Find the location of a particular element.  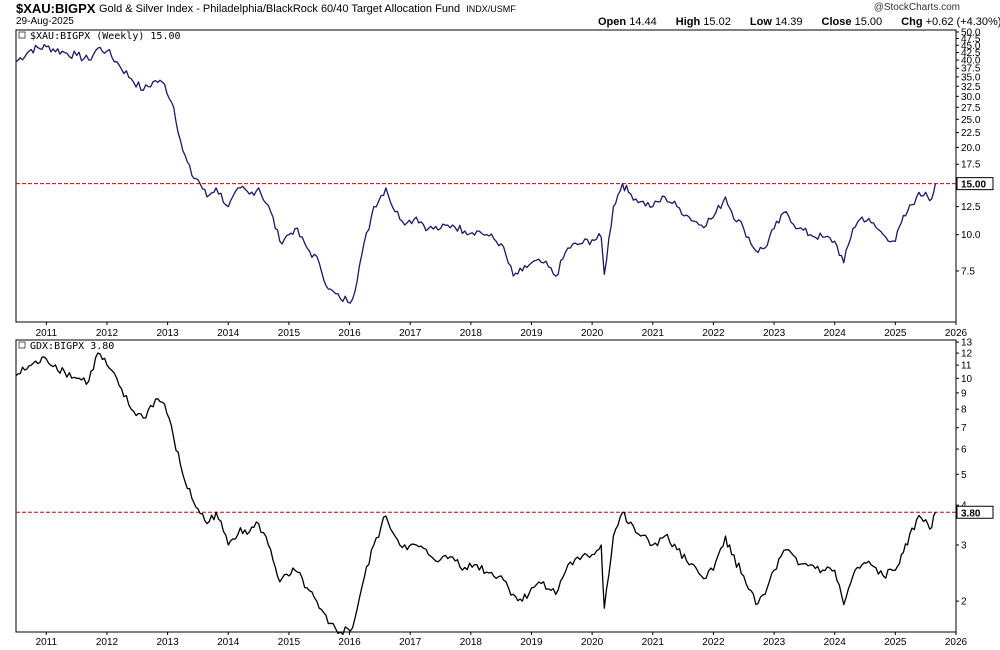

ohlc-high: High 15.02 is located at coordinates (707, 22).